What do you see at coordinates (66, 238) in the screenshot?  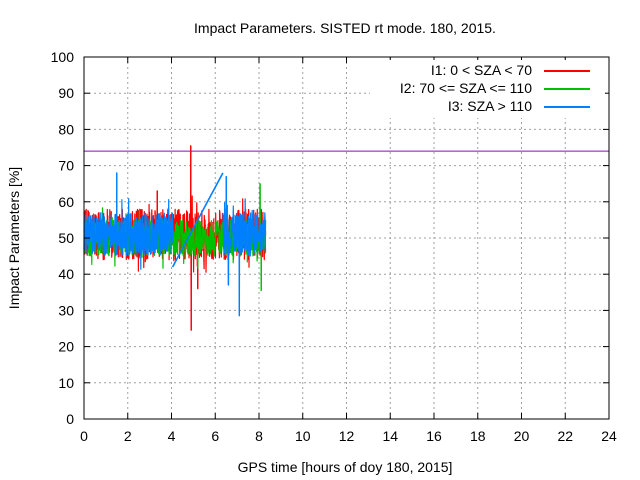 I see `y-tick-label: 50` at bounding box center [66, 238].